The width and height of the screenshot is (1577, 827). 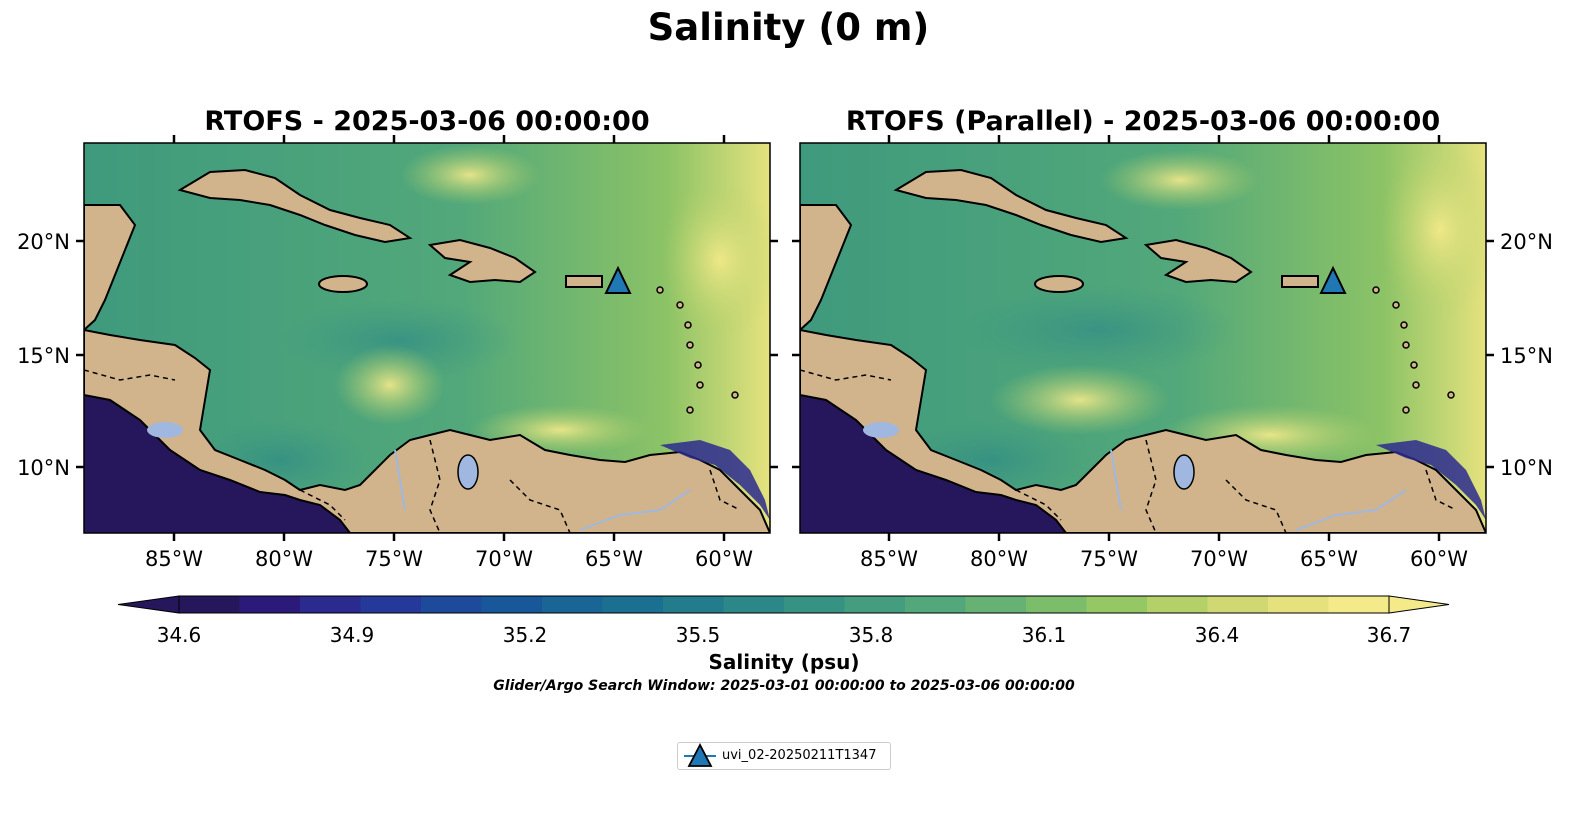 I want to click on colorbar-frame, so click(x=784, y=604).